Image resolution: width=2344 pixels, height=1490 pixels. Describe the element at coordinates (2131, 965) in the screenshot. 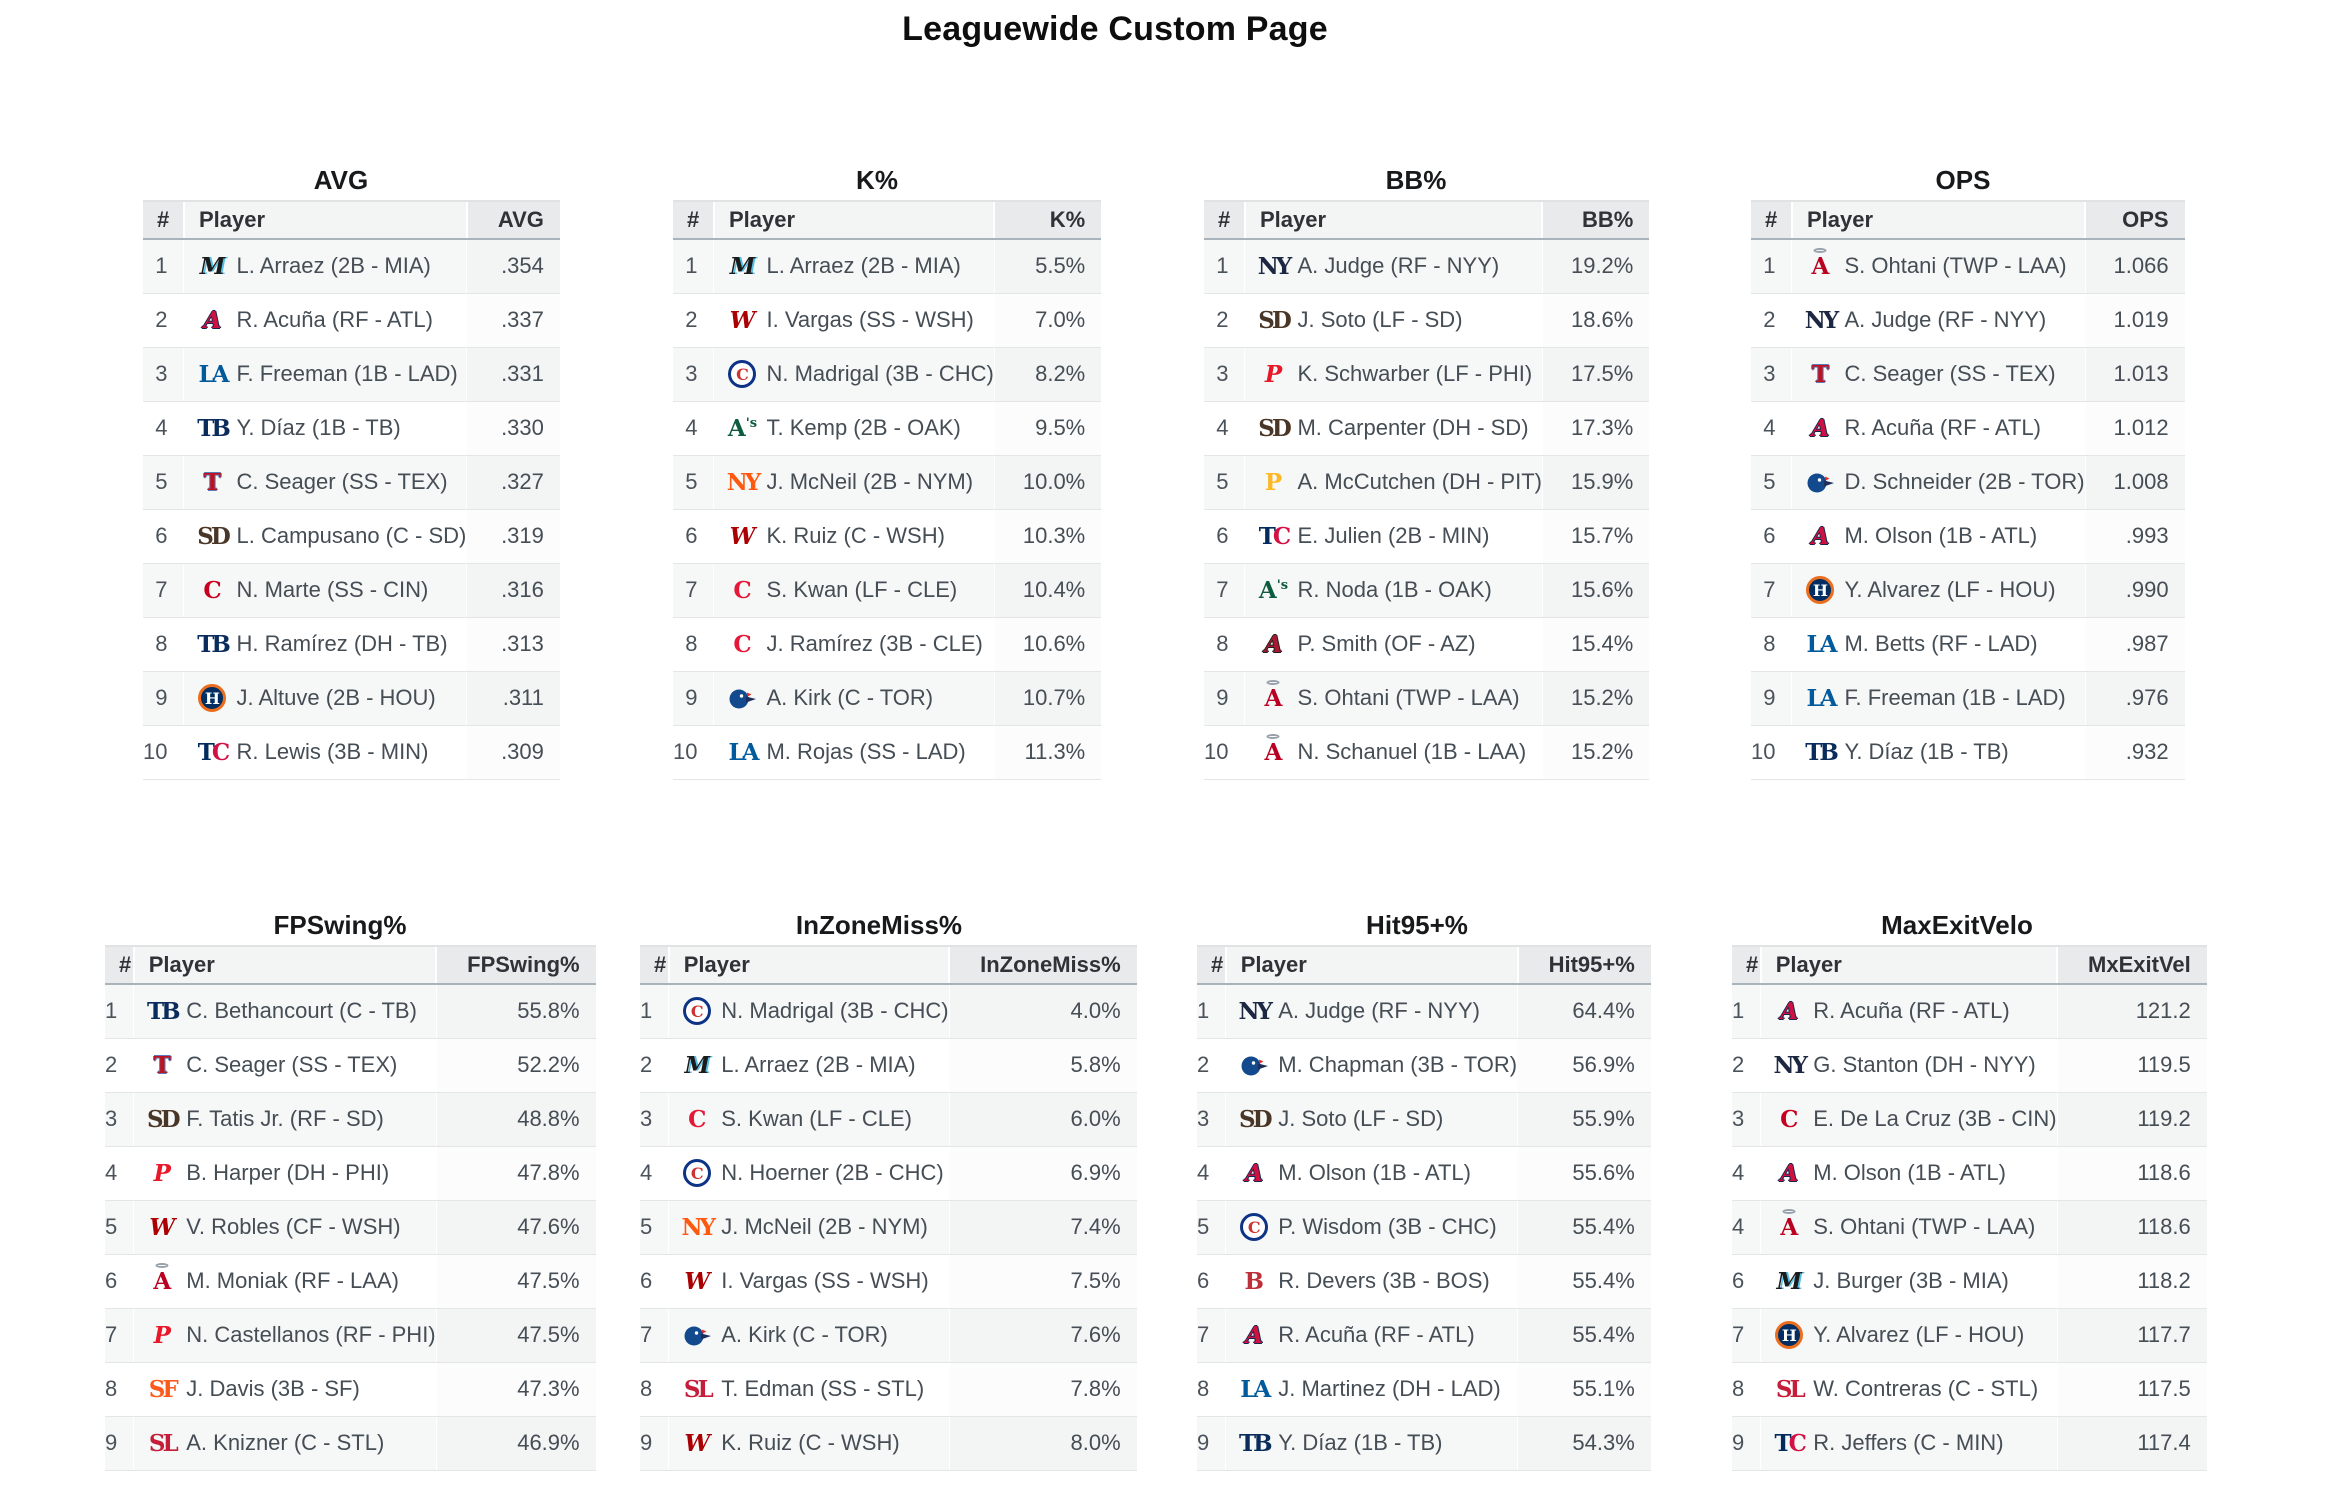

I see `value-header: MxExitVel` at that location.